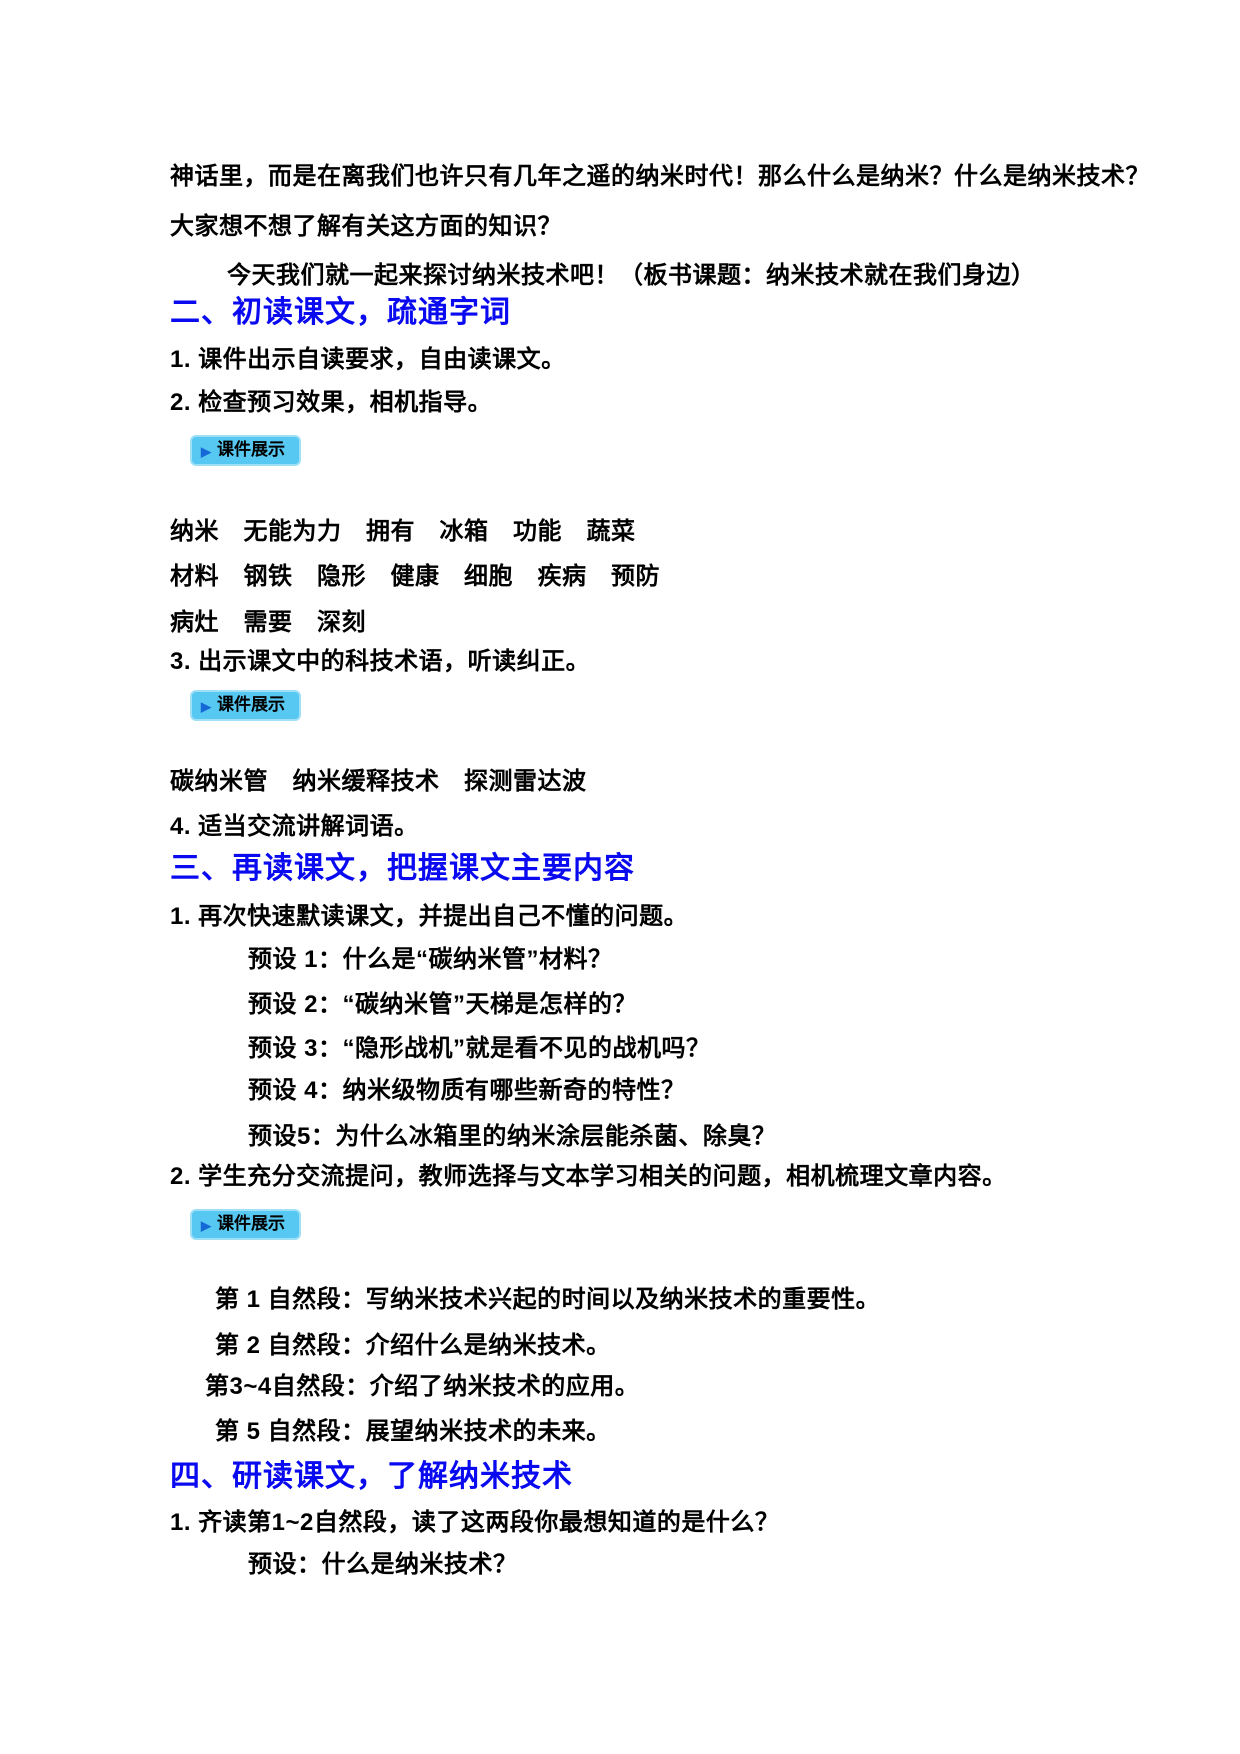 The height and width of the screenshot is (1754, 1240). I want to click on word-row-1: 纳米 无能为力 拥有 冰箱 功能 蔬菜, so click(403, 531).